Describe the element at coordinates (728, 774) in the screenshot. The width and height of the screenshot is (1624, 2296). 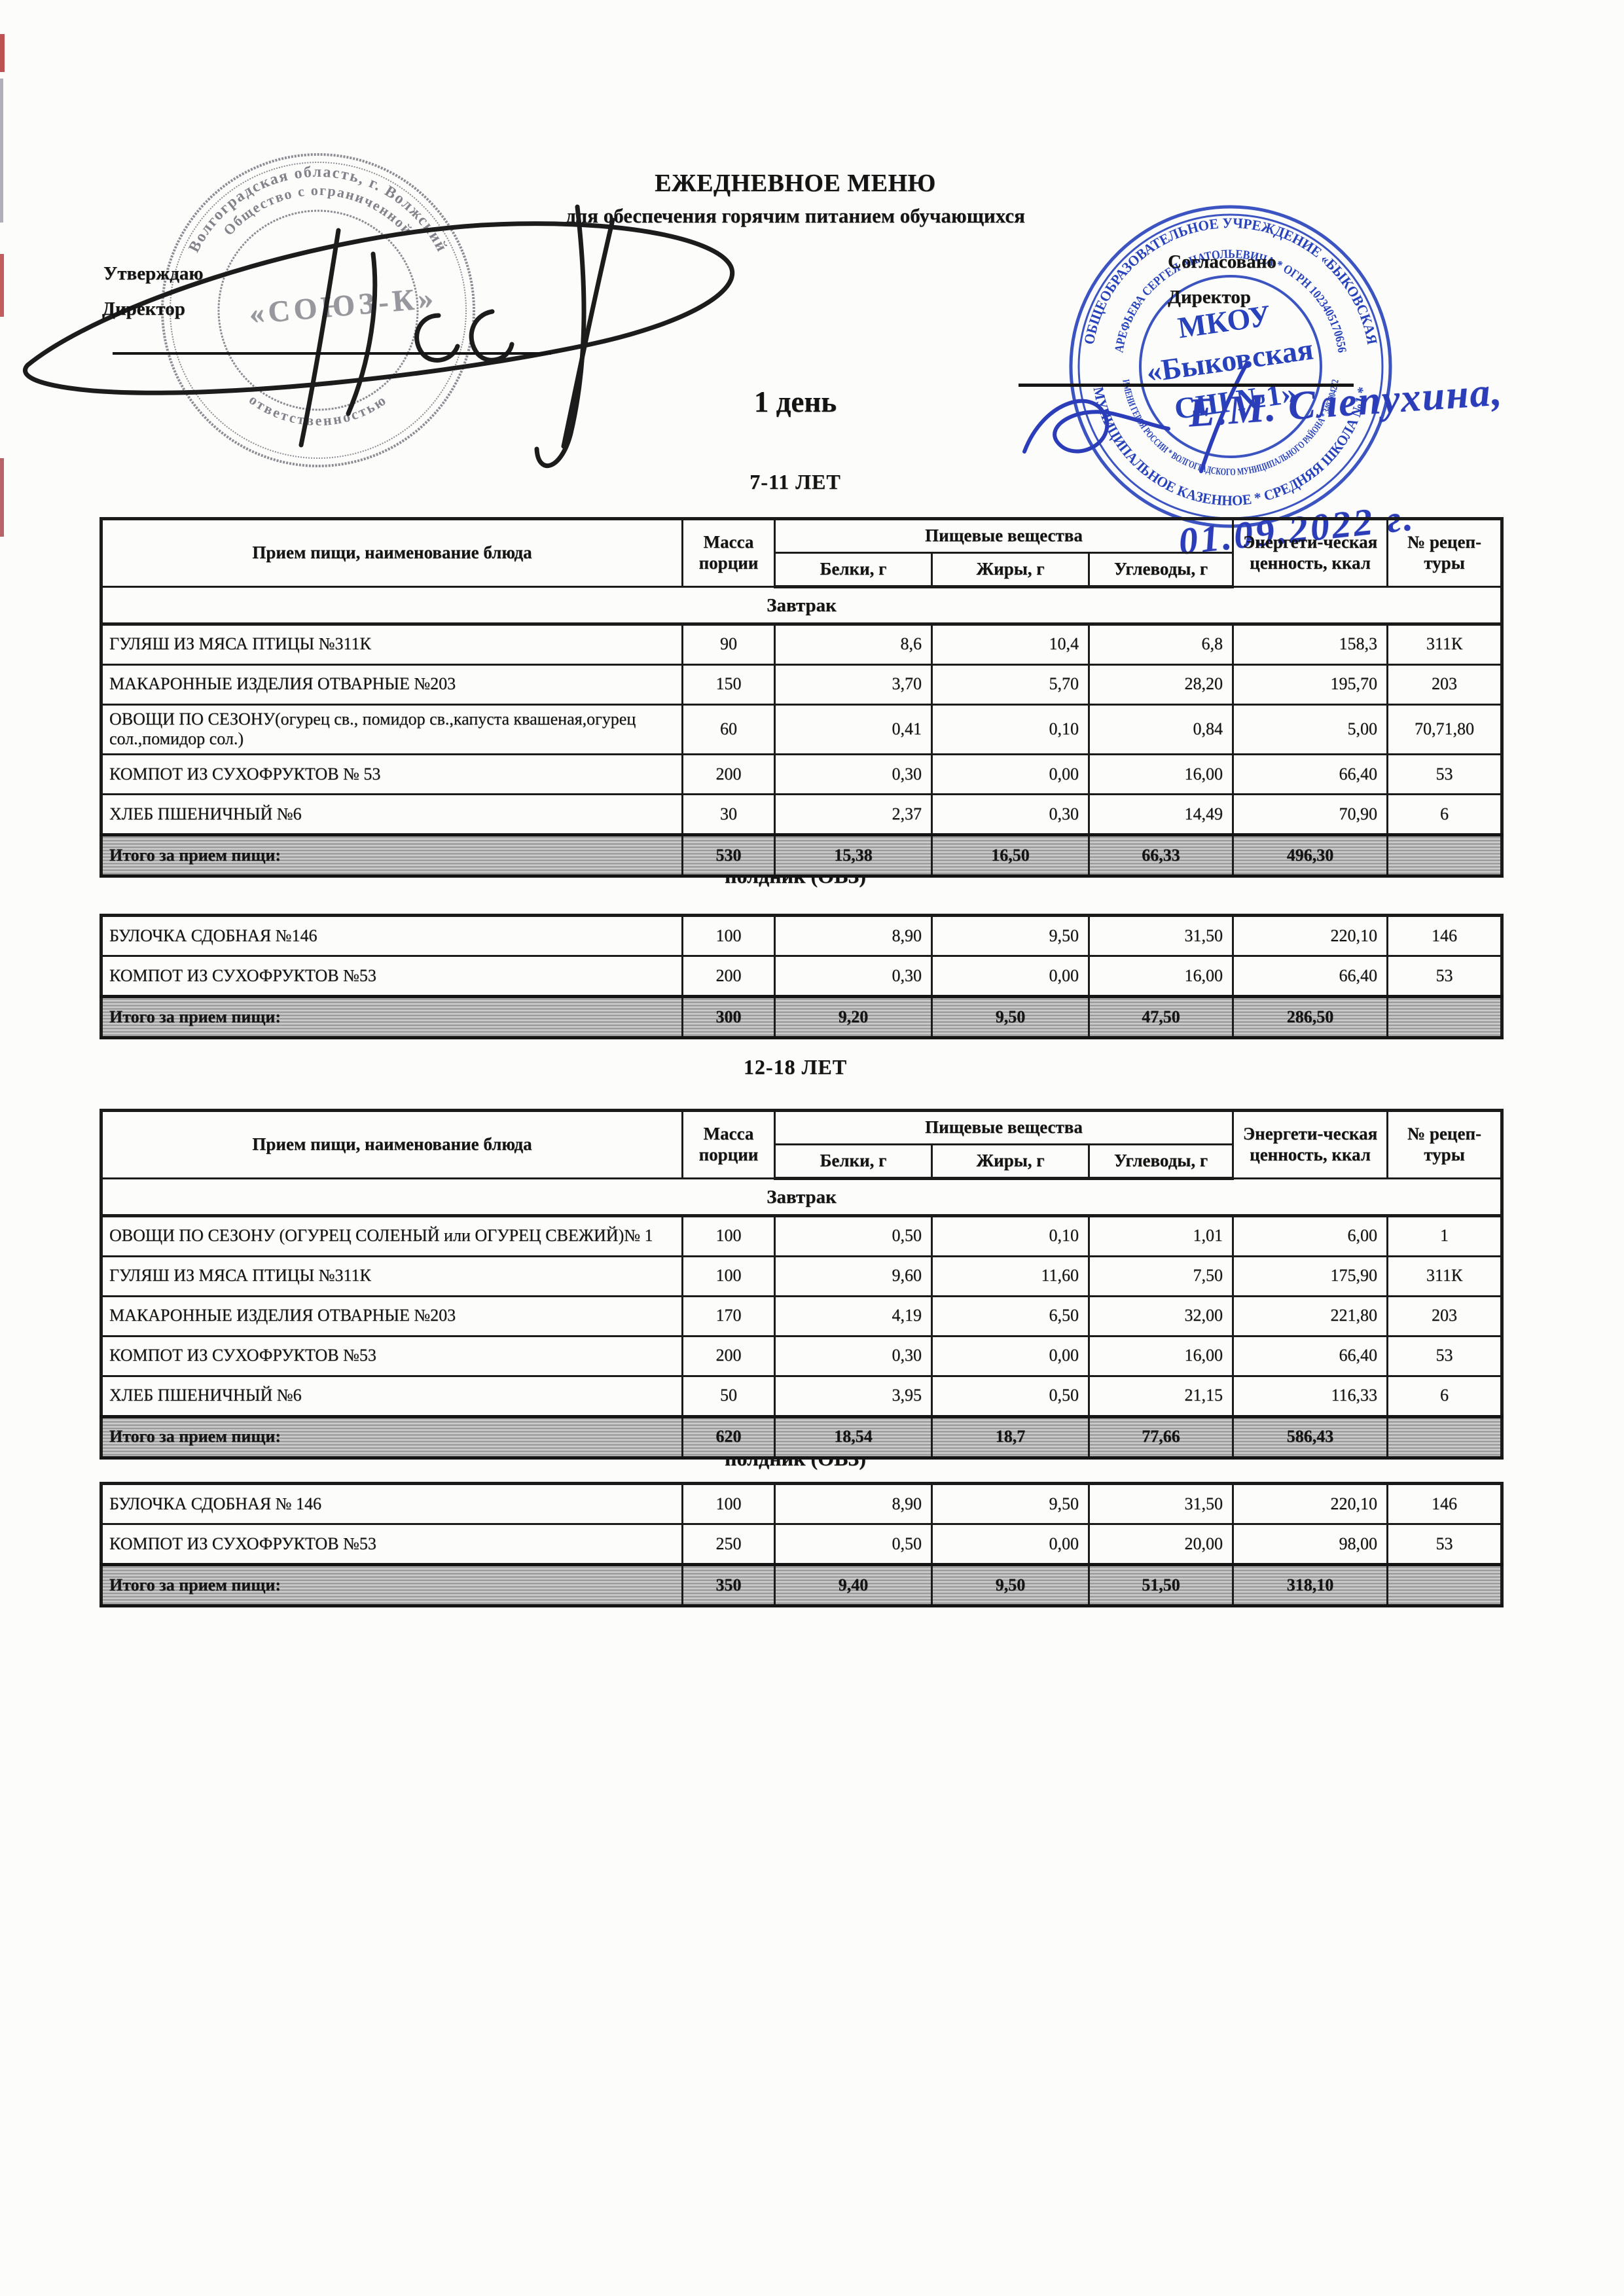
I see `mass-cell: 200` at that location.